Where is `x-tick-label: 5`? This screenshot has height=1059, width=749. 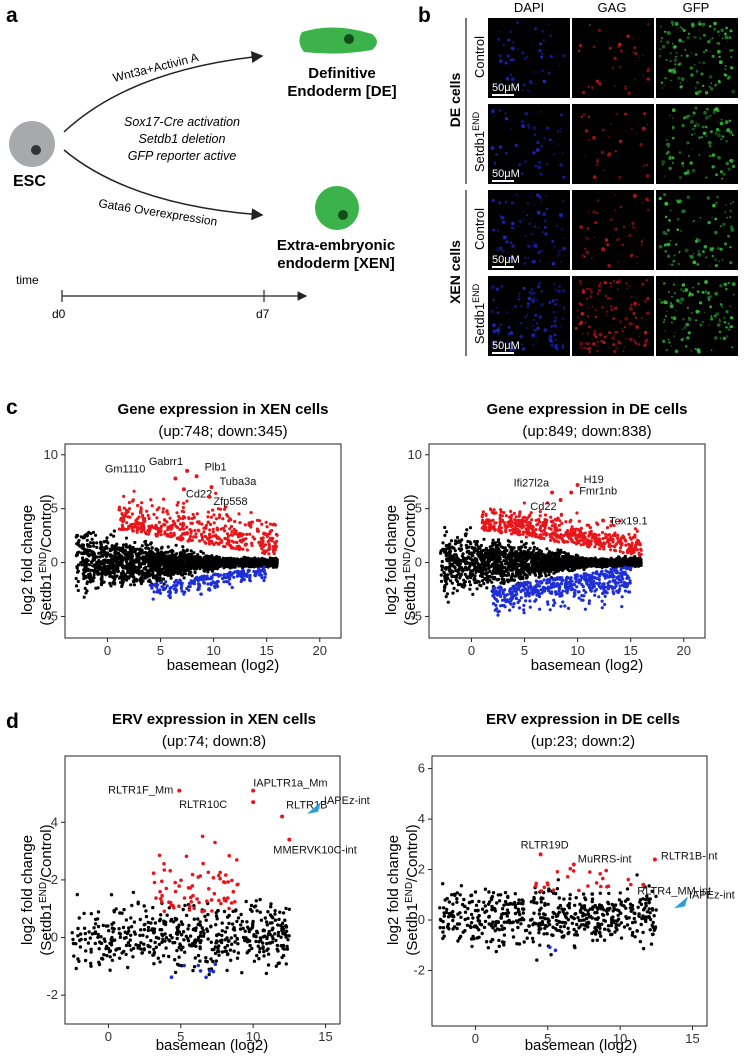
x-tick-label: 5 is located at coordinates (524, 650).